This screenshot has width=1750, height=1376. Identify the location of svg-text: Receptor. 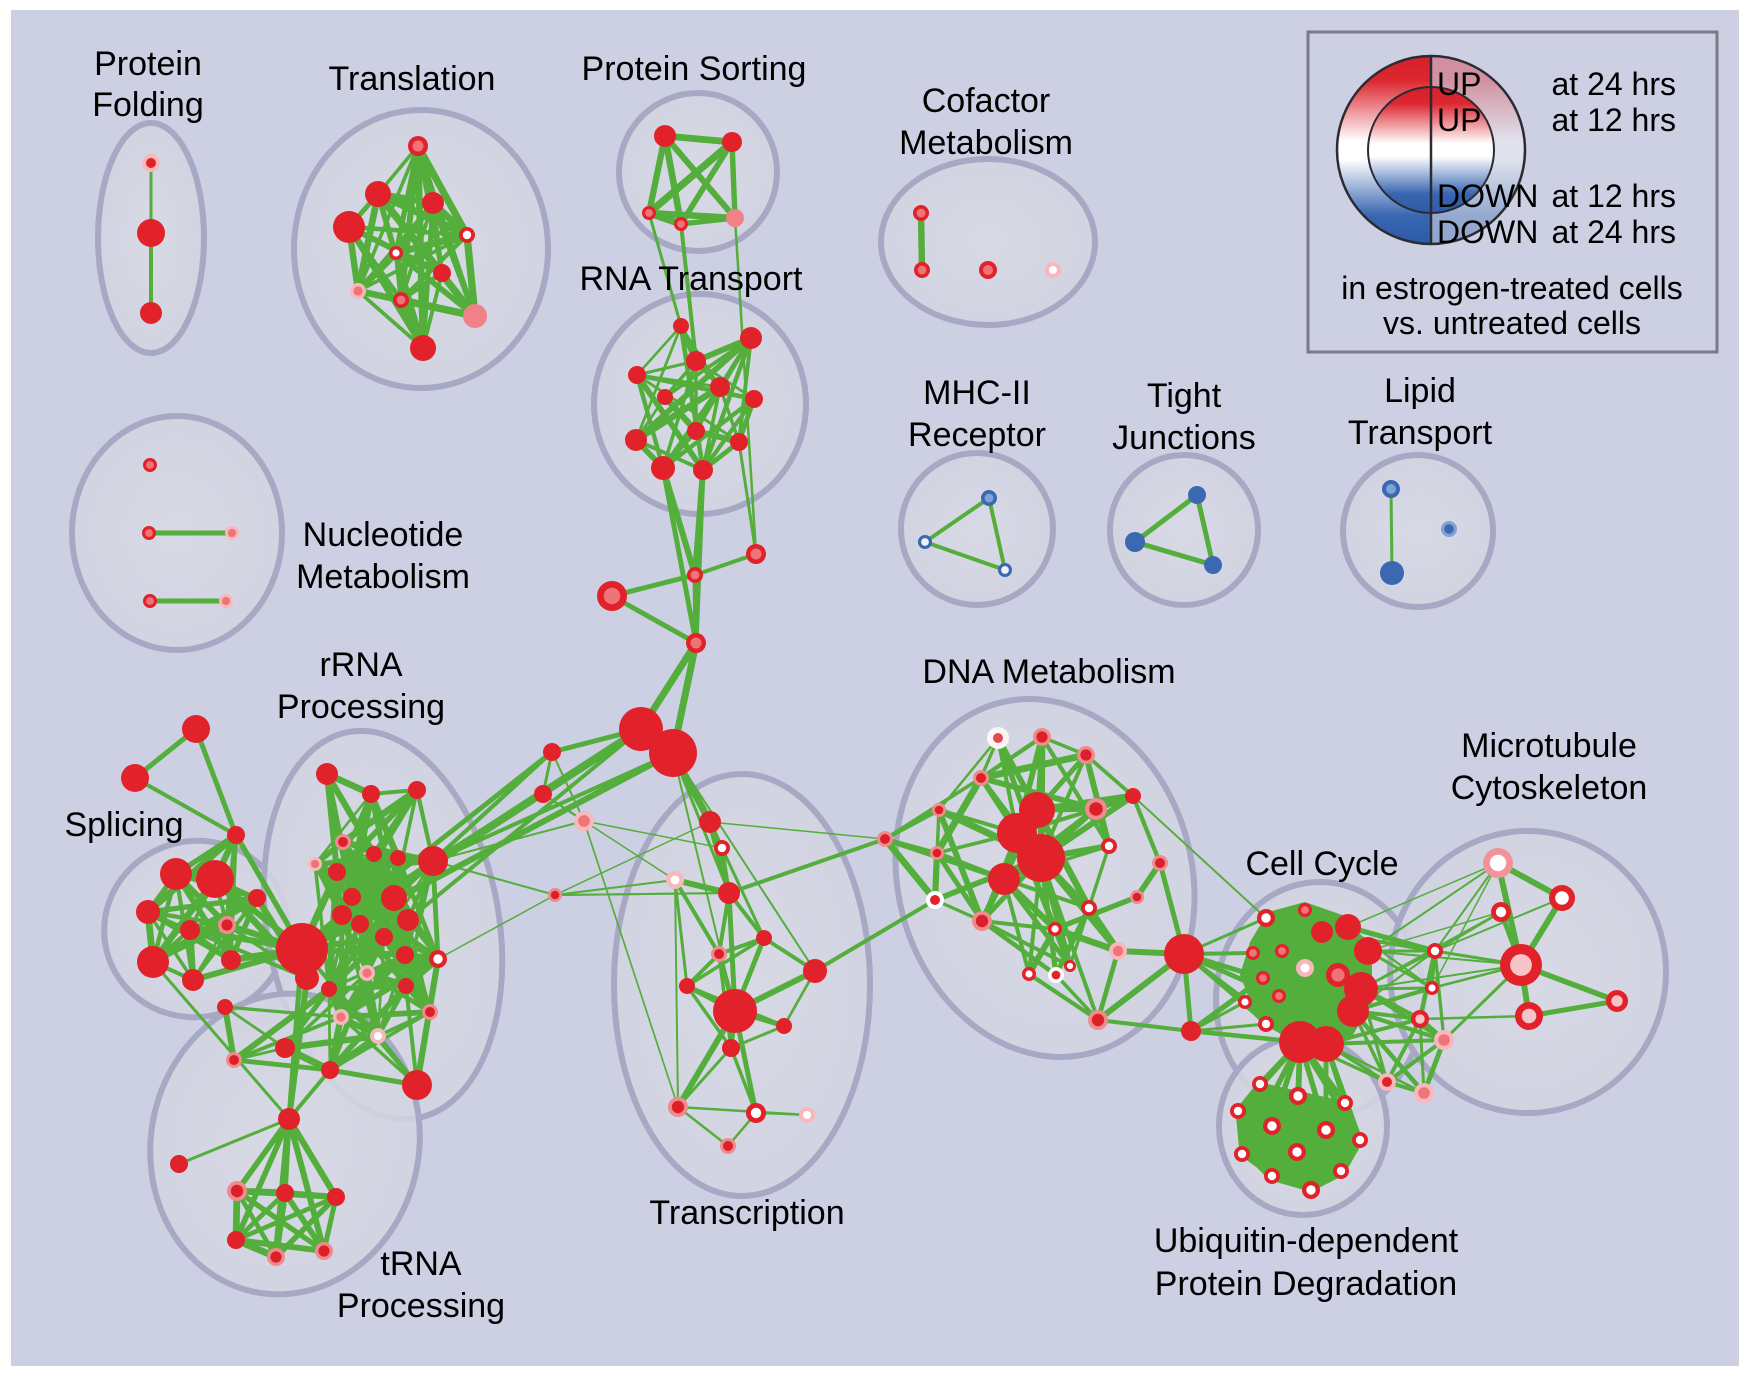
(977, 435).